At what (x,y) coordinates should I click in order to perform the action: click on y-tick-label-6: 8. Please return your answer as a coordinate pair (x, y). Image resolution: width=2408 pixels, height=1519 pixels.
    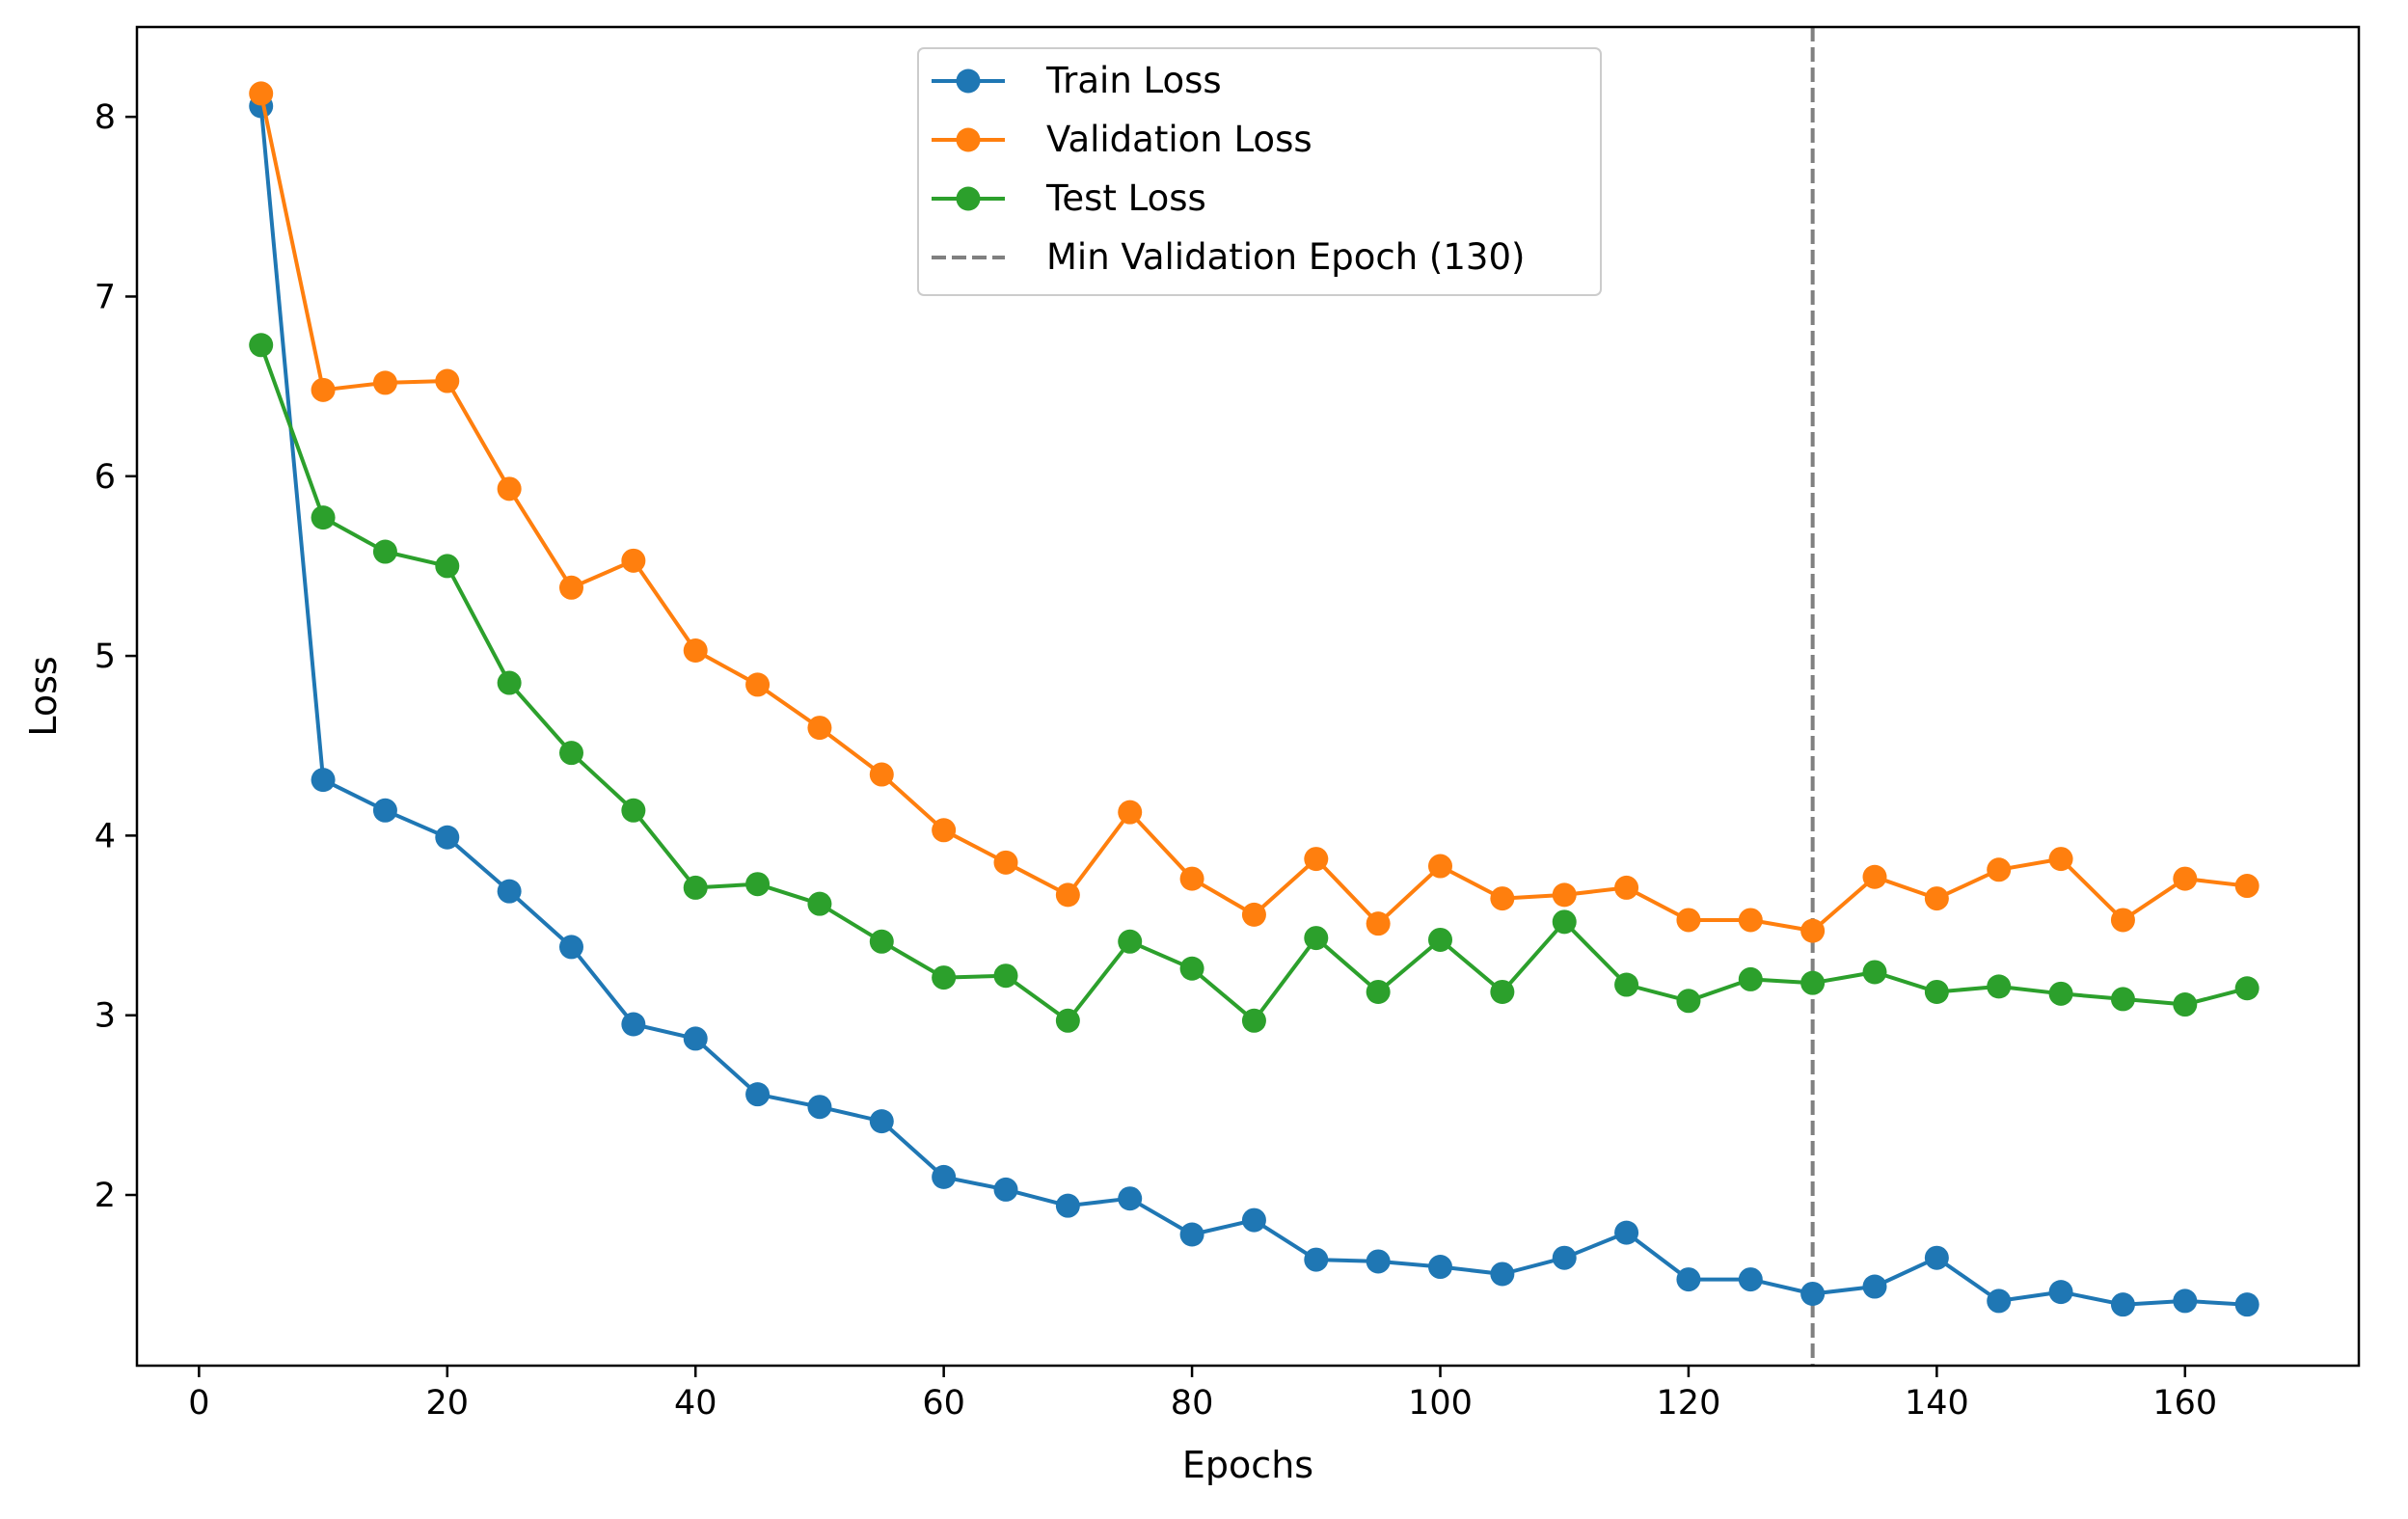
    Looking at the image, I should click on (106, 117).